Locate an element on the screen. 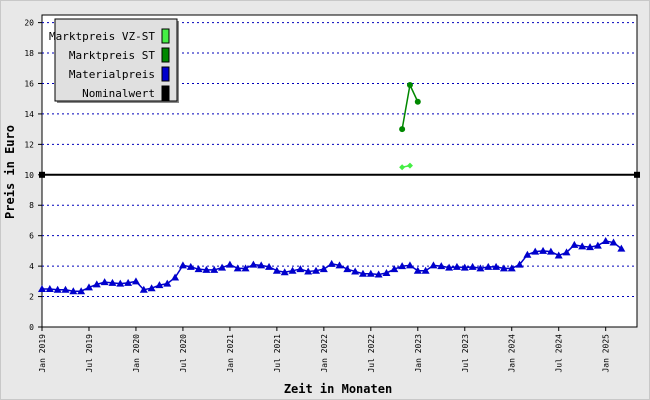  series-marktpreis-vz-st is located at coordinates (406, 166).